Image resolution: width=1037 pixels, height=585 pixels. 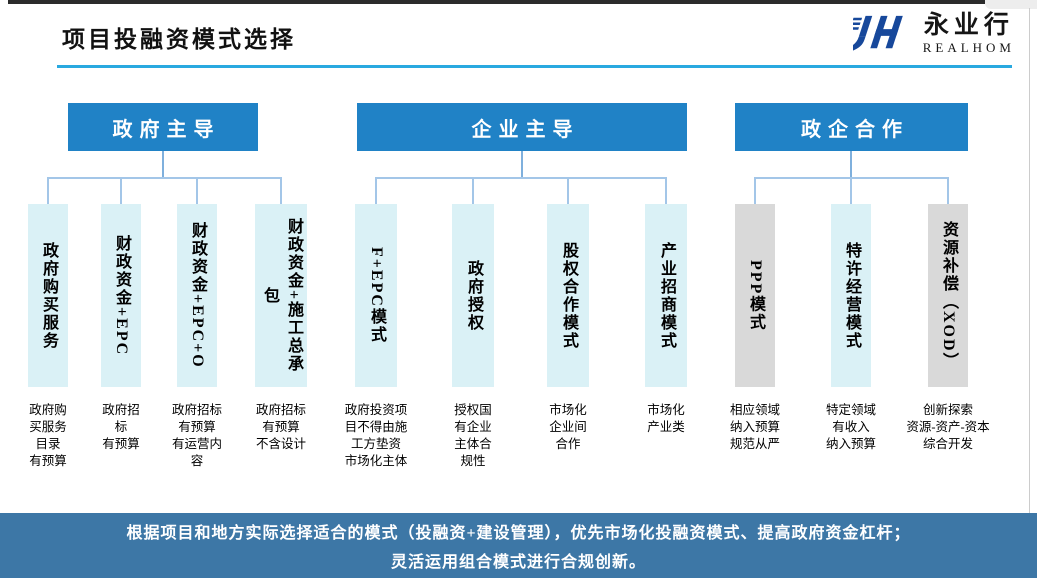 What do you see at coordinates (851, 295) in the screenshot?
I see `mode-box-franchise: 特许经营模式` at bounding box center [851, 295].